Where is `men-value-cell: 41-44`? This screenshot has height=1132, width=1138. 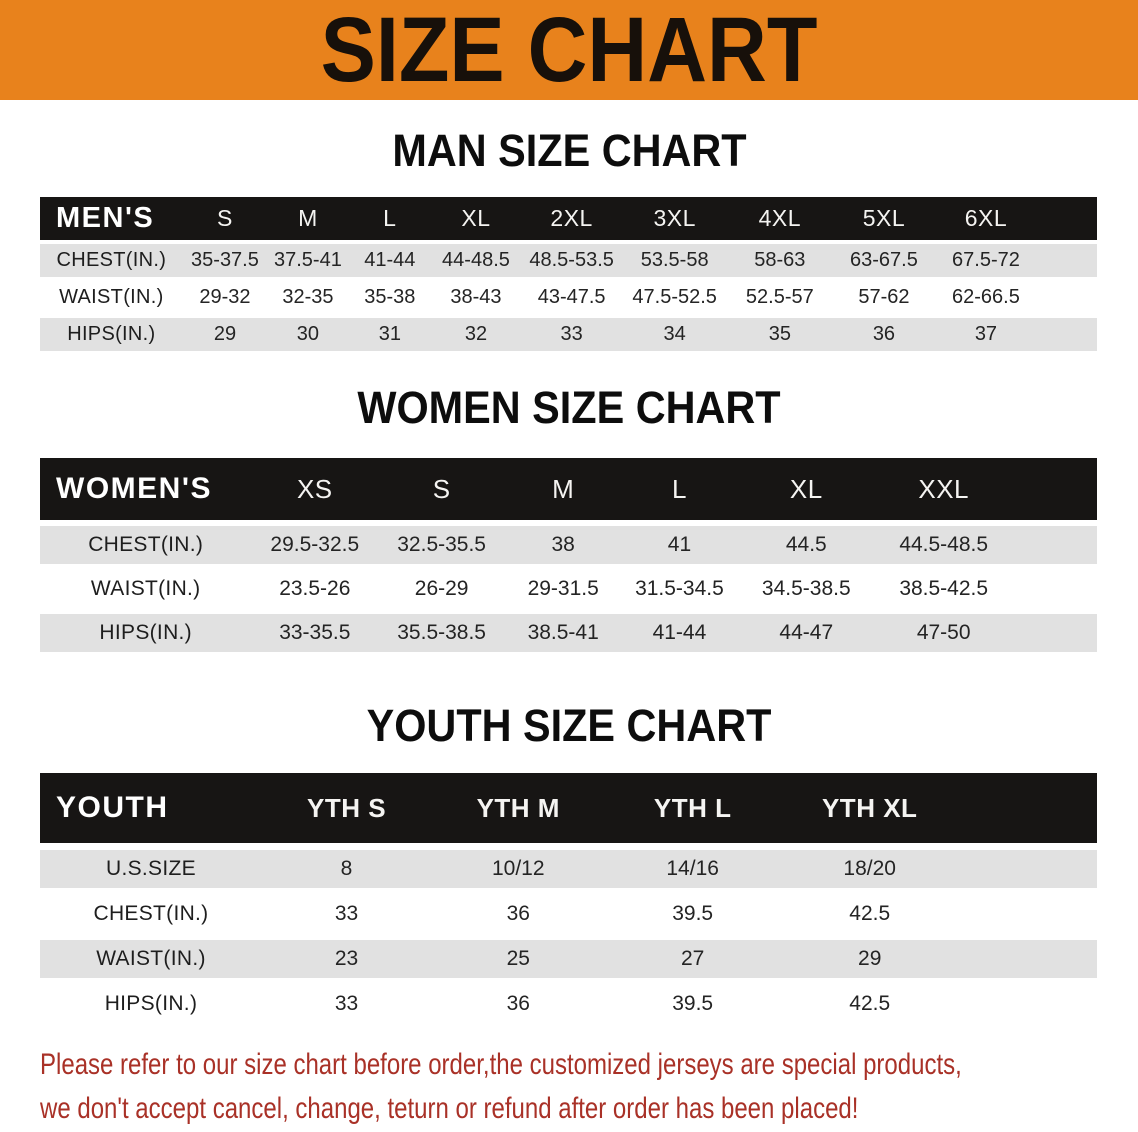 men-value-cell: 41-44 is located at coordinates (390, 260).